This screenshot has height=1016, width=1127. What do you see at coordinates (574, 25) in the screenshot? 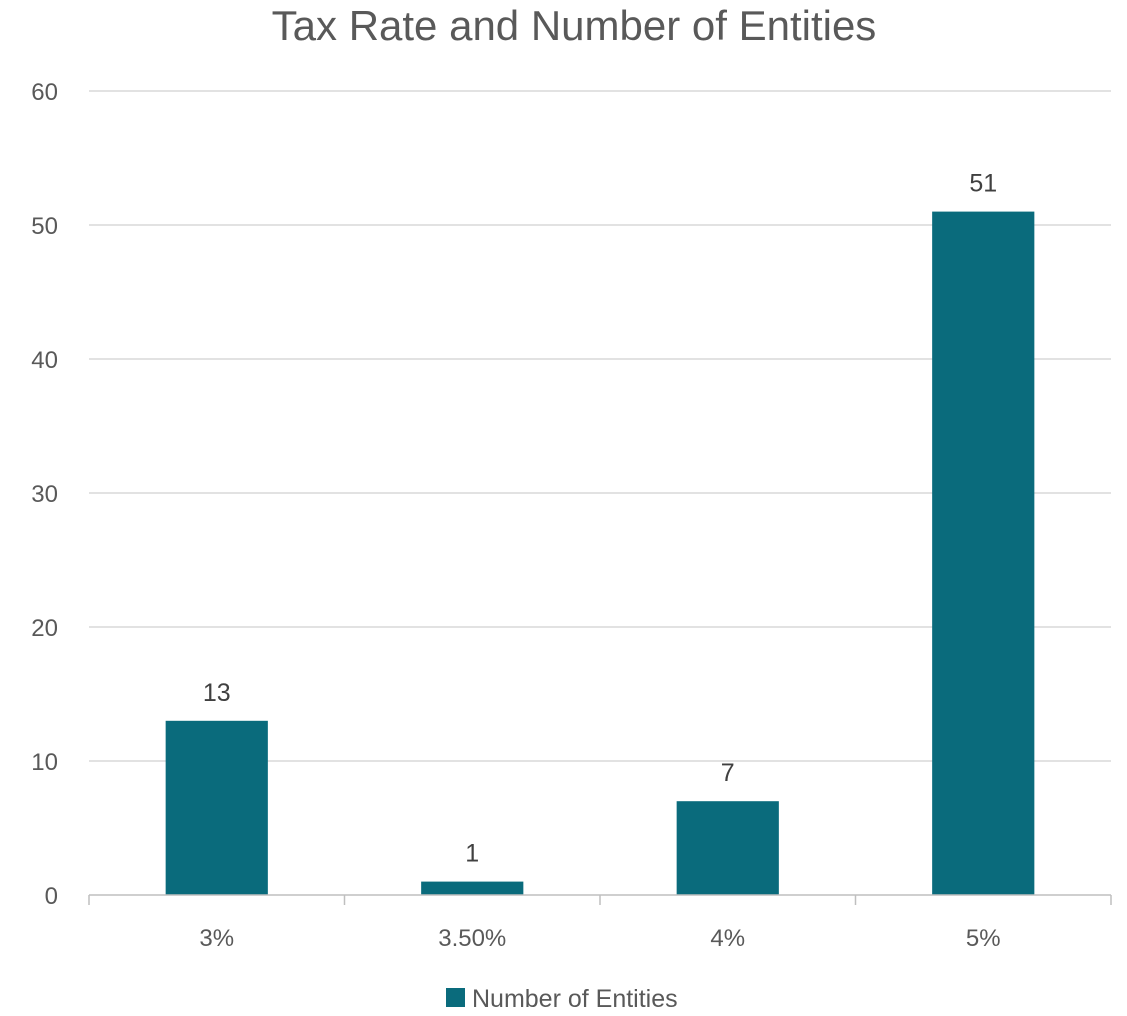
I see `chart-title: Tax Rate and Number of Entities` at bounding box center [574, 25].